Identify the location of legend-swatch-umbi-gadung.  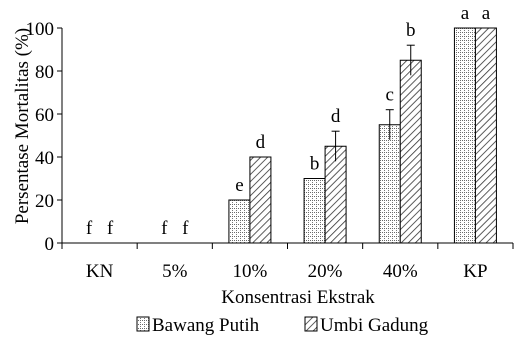
(311, 324).